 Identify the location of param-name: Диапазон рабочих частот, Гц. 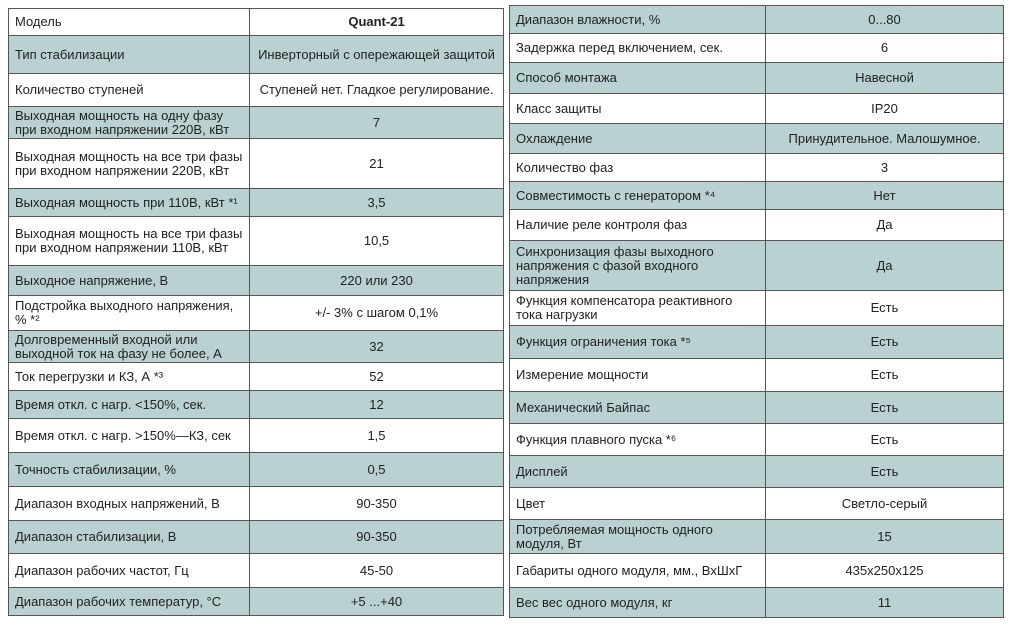
(129, 570).